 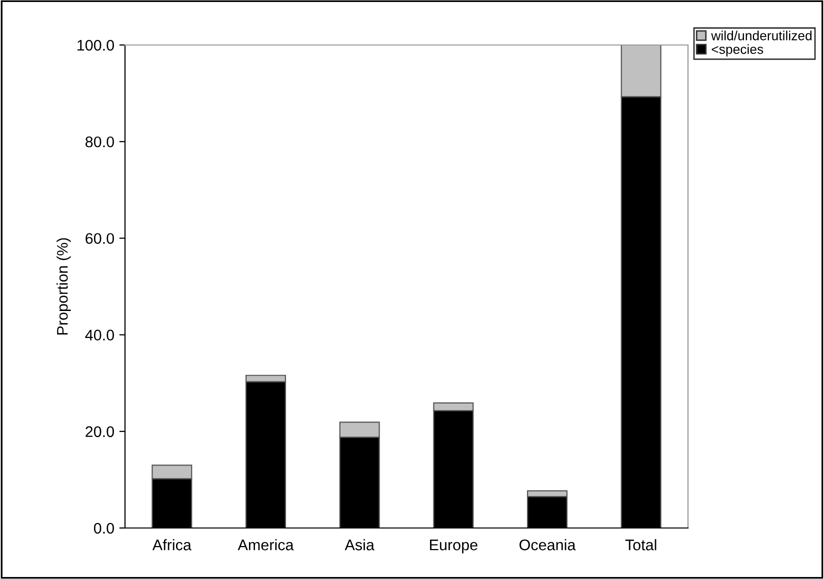 I want to click on y-tick-label: 0.0, so click(x=104, y=528).